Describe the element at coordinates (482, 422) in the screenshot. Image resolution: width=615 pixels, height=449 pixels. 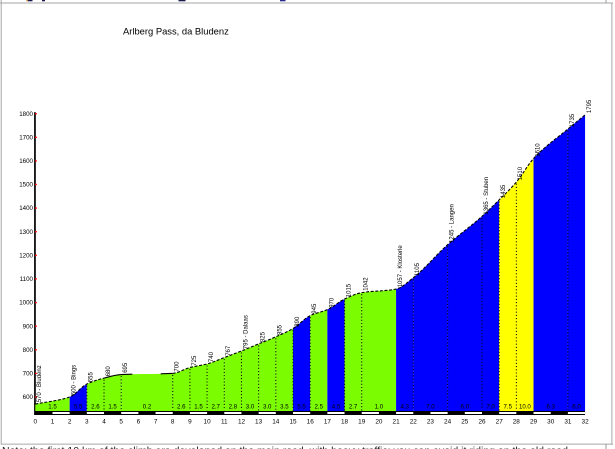
I see `svg-text: 26` at that location.